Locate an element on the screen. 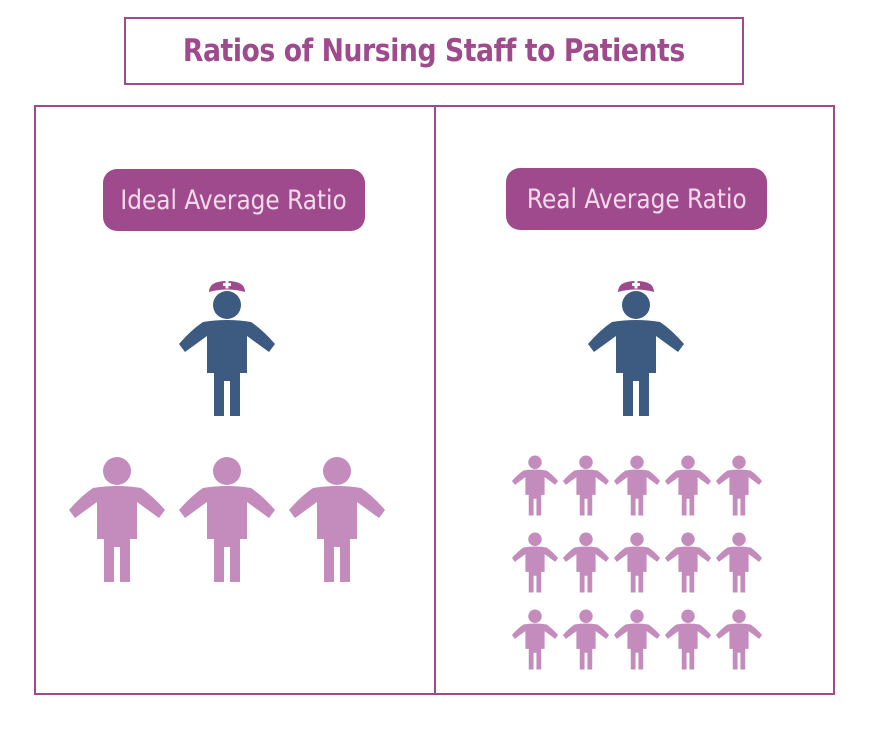  ideal-ratio-label: Ideal Average Ratio is located at coordinates (234, 200).